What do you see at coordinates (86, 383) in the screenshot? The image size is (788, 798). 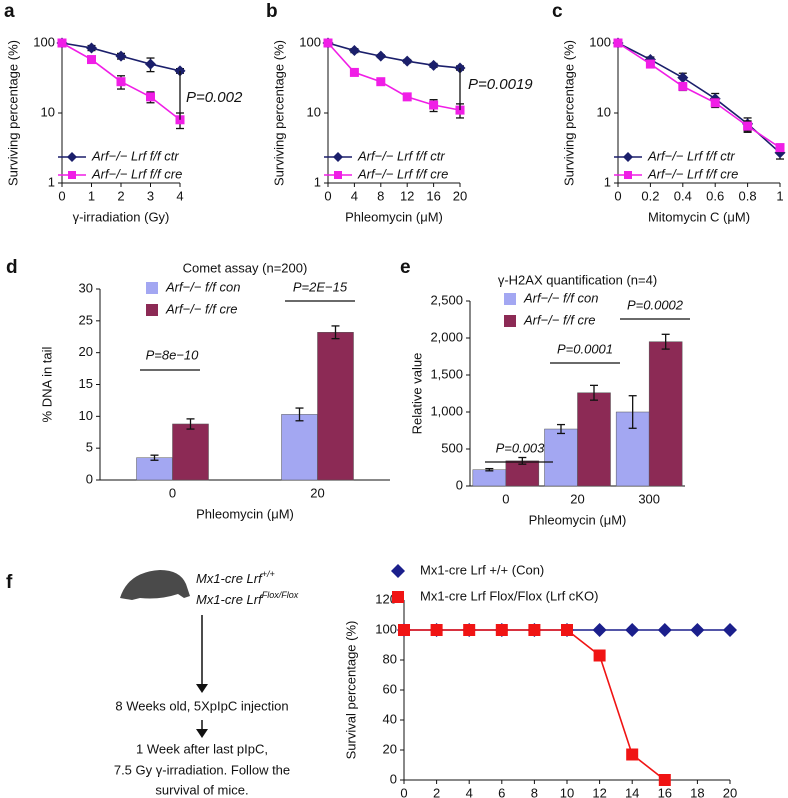 I see `y-tick-label: 15` at bounding box center [86, 383].